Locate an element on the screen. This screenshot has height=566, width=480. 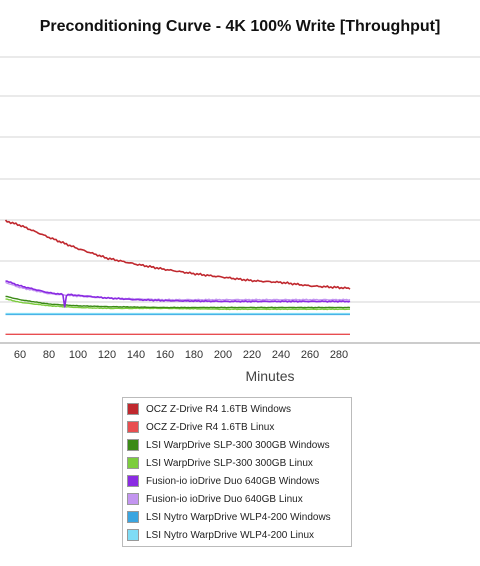
legend-label: Fusion-io ioDrive Duo 640GB Windows is located at coordinates (233, 481).